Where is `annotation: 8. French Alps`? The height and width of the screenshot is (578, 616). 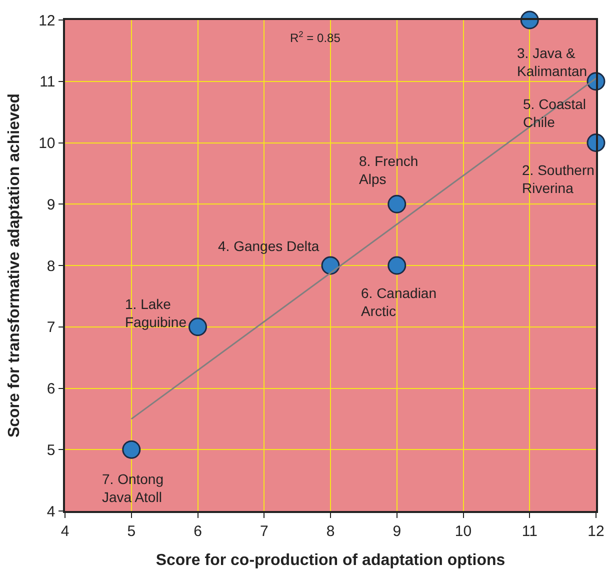
annotation: 8. French Alps is located at coordinates (388, 170).